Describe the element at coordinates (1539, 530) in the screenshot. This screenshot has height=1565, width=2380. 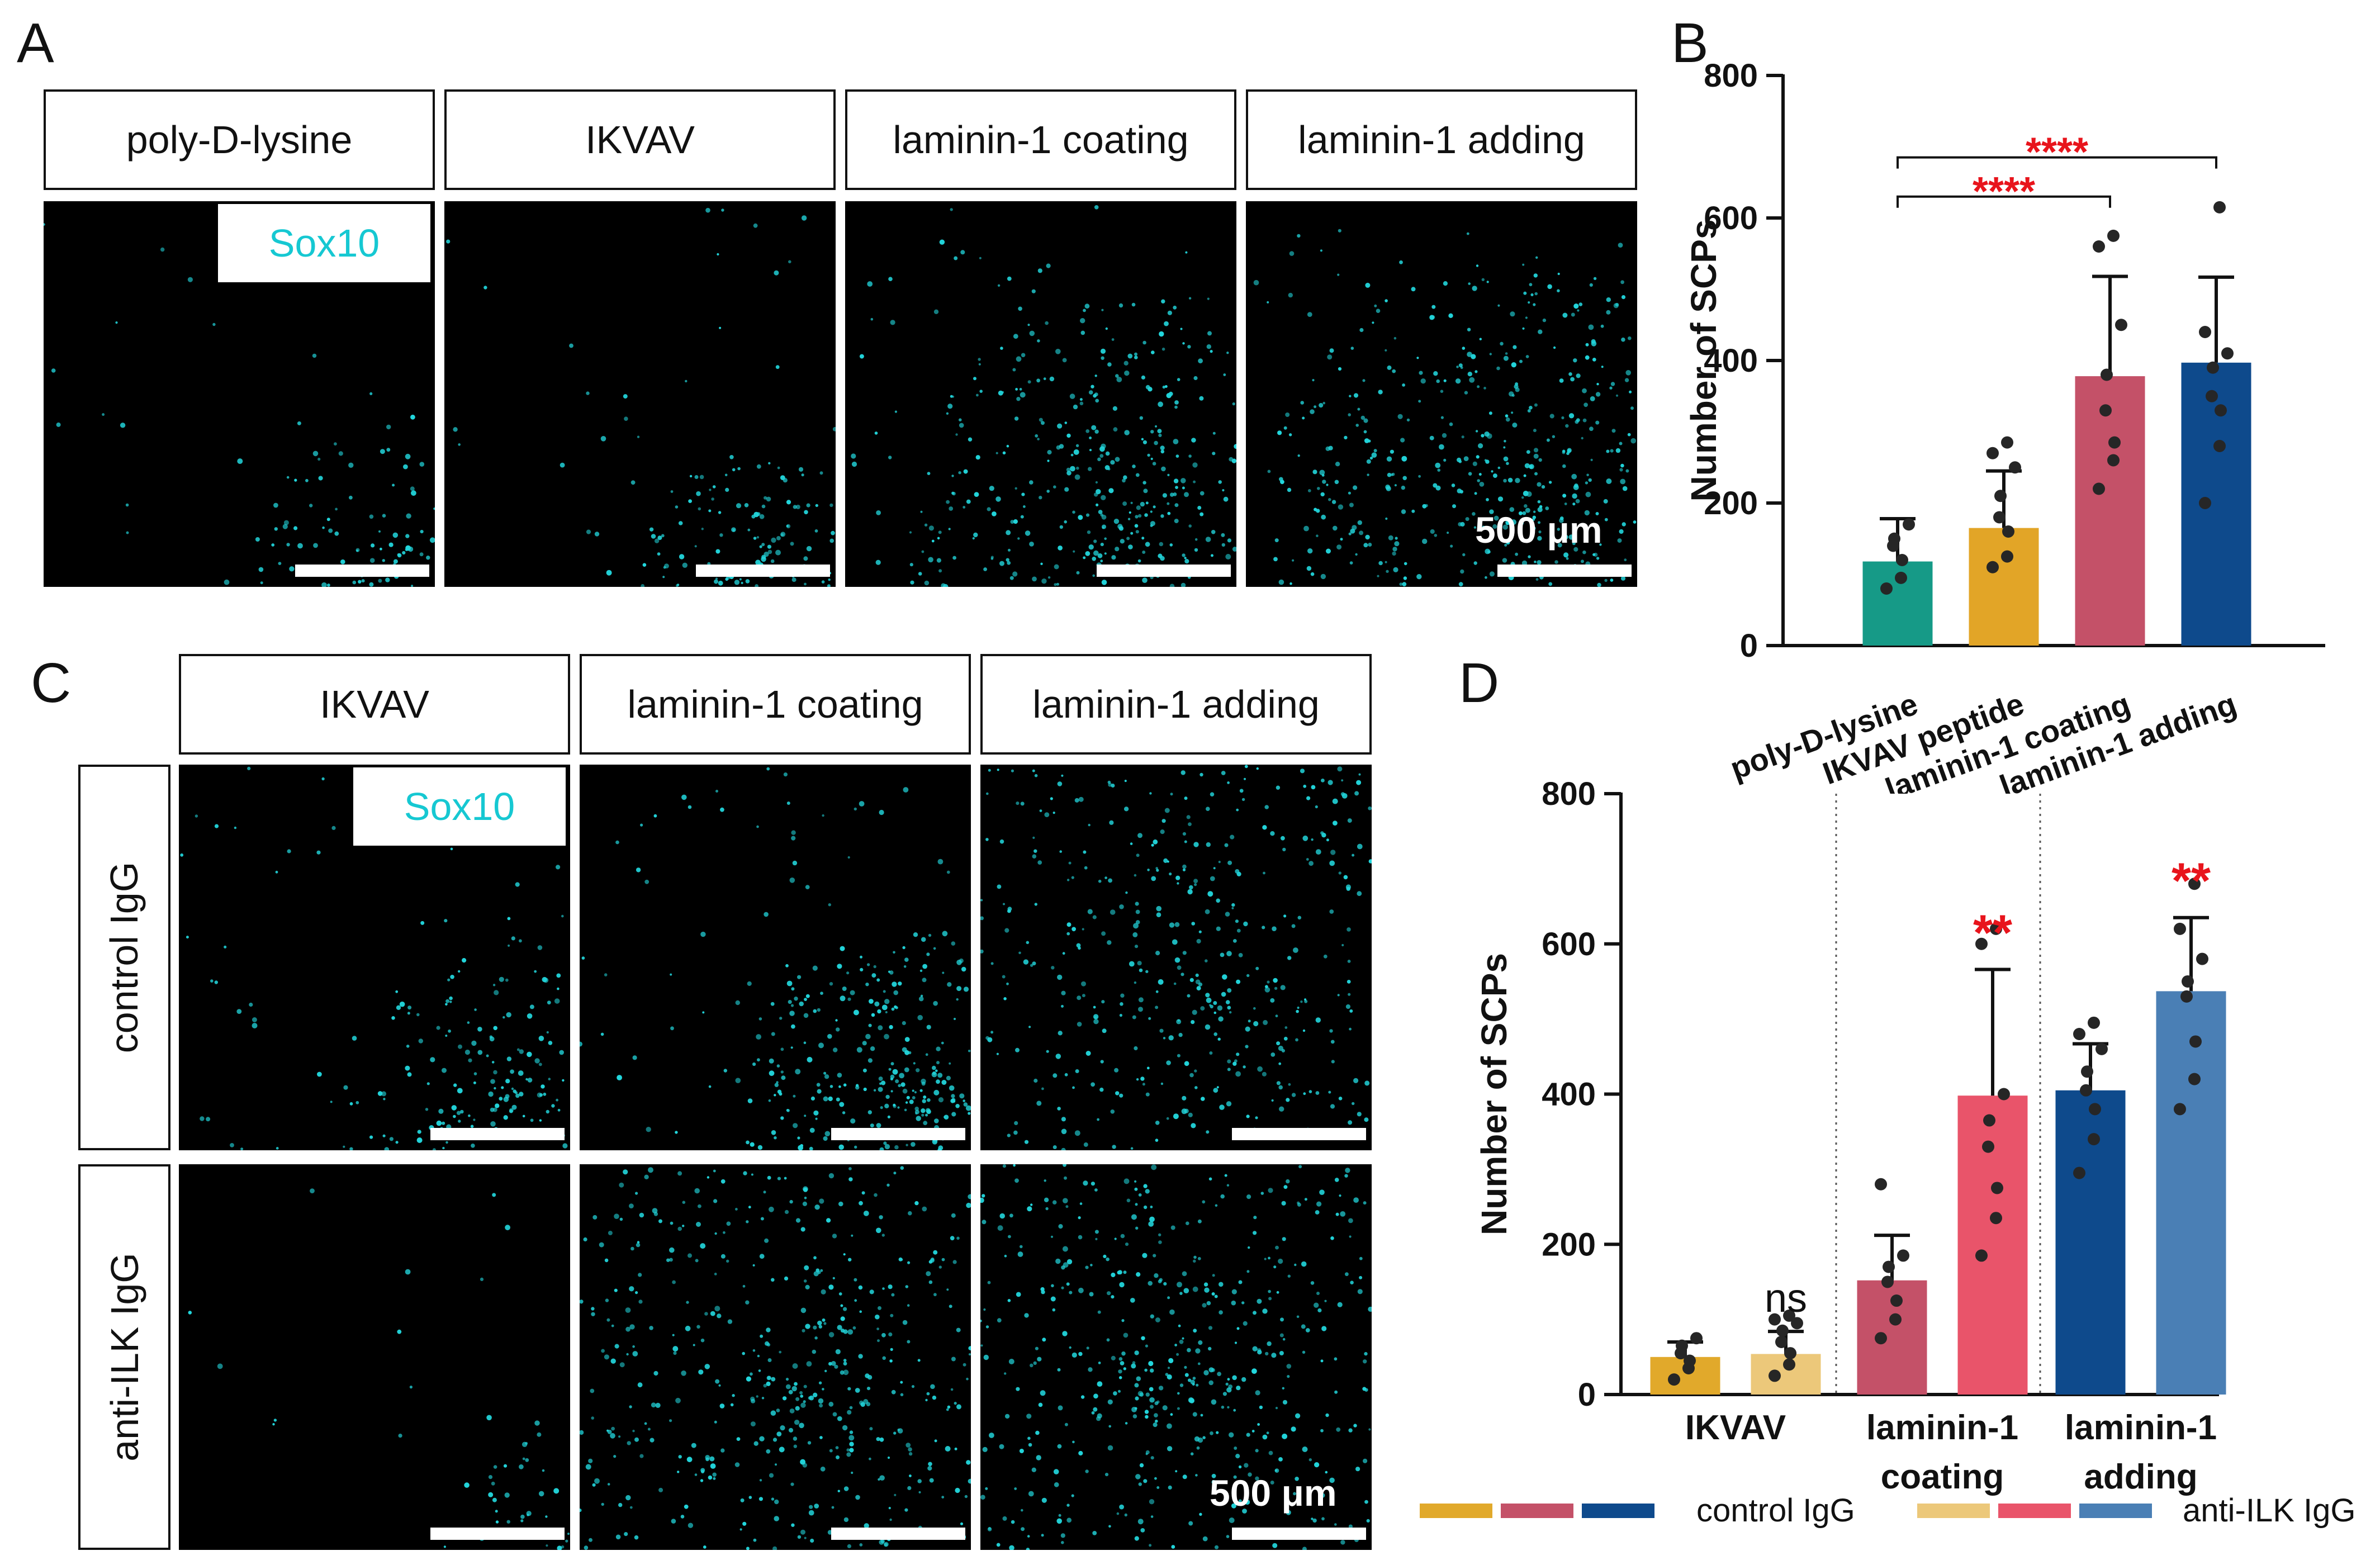
I see `scale-text: 500 μm` at that location.